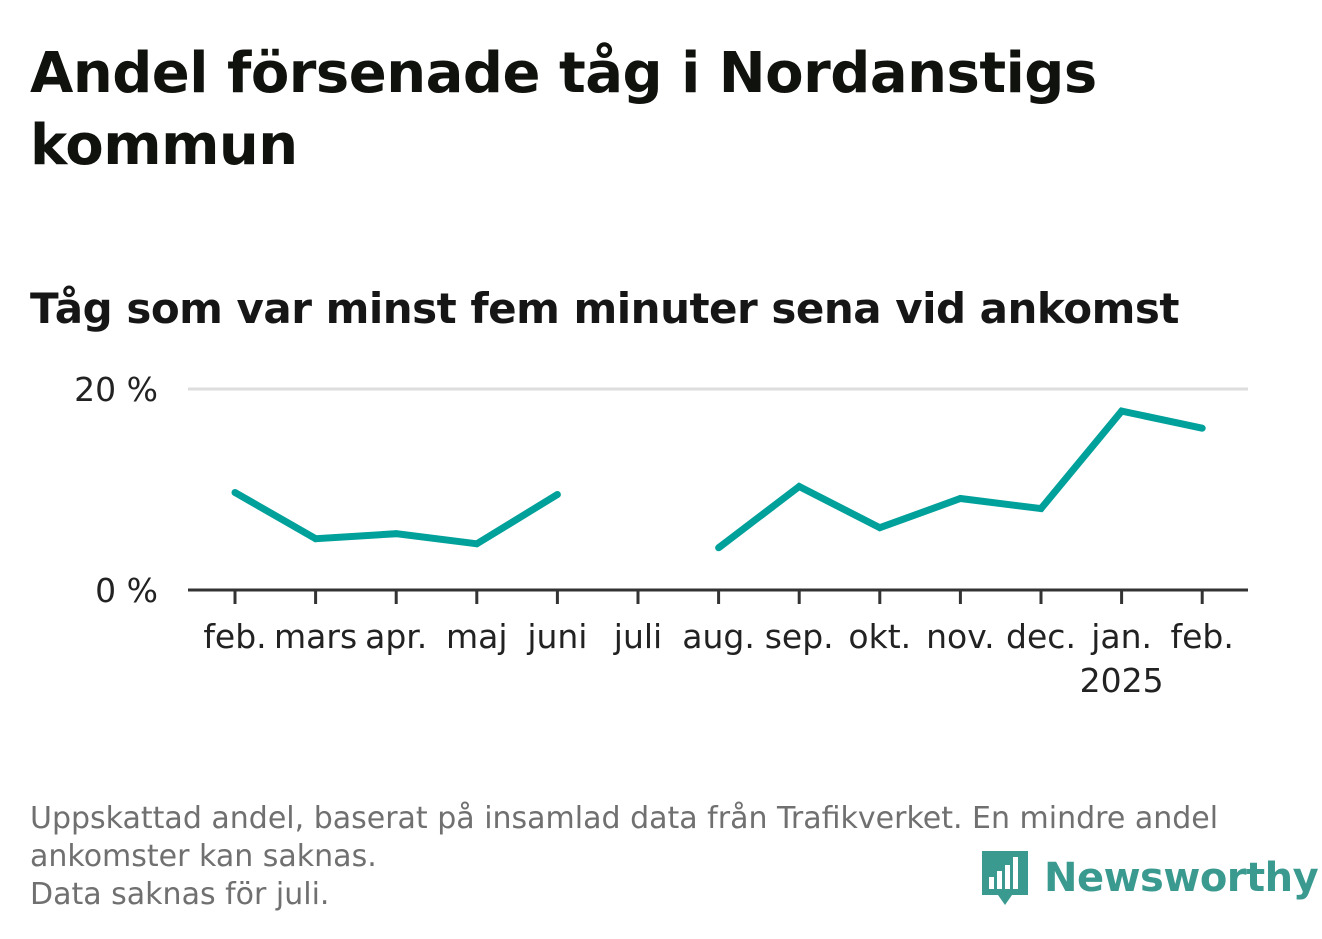  I want to click on series-line, so click(718, 479).